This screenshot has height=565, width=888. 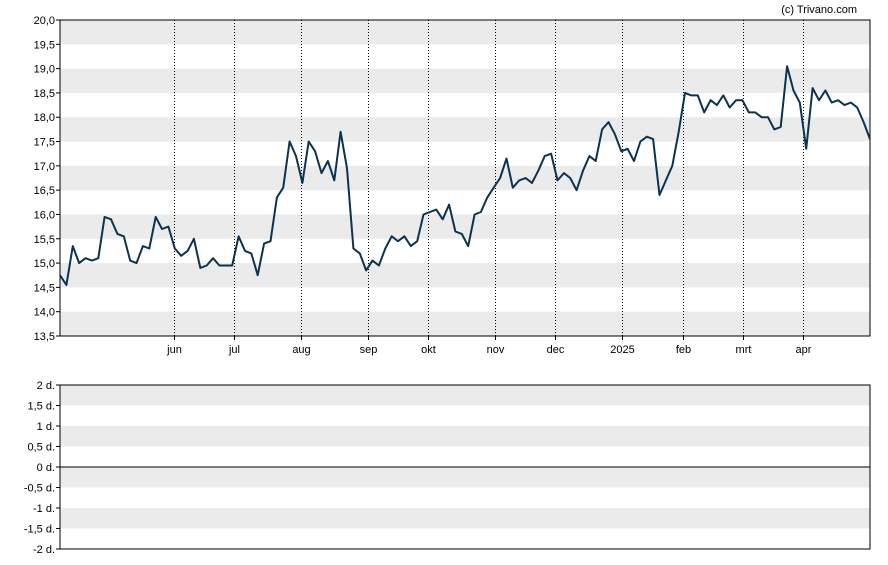 What do you see at coordinates (44, 509) in the screenshot?
I see `y-tick-label: -1 d.` at bounding box center [44, 509].